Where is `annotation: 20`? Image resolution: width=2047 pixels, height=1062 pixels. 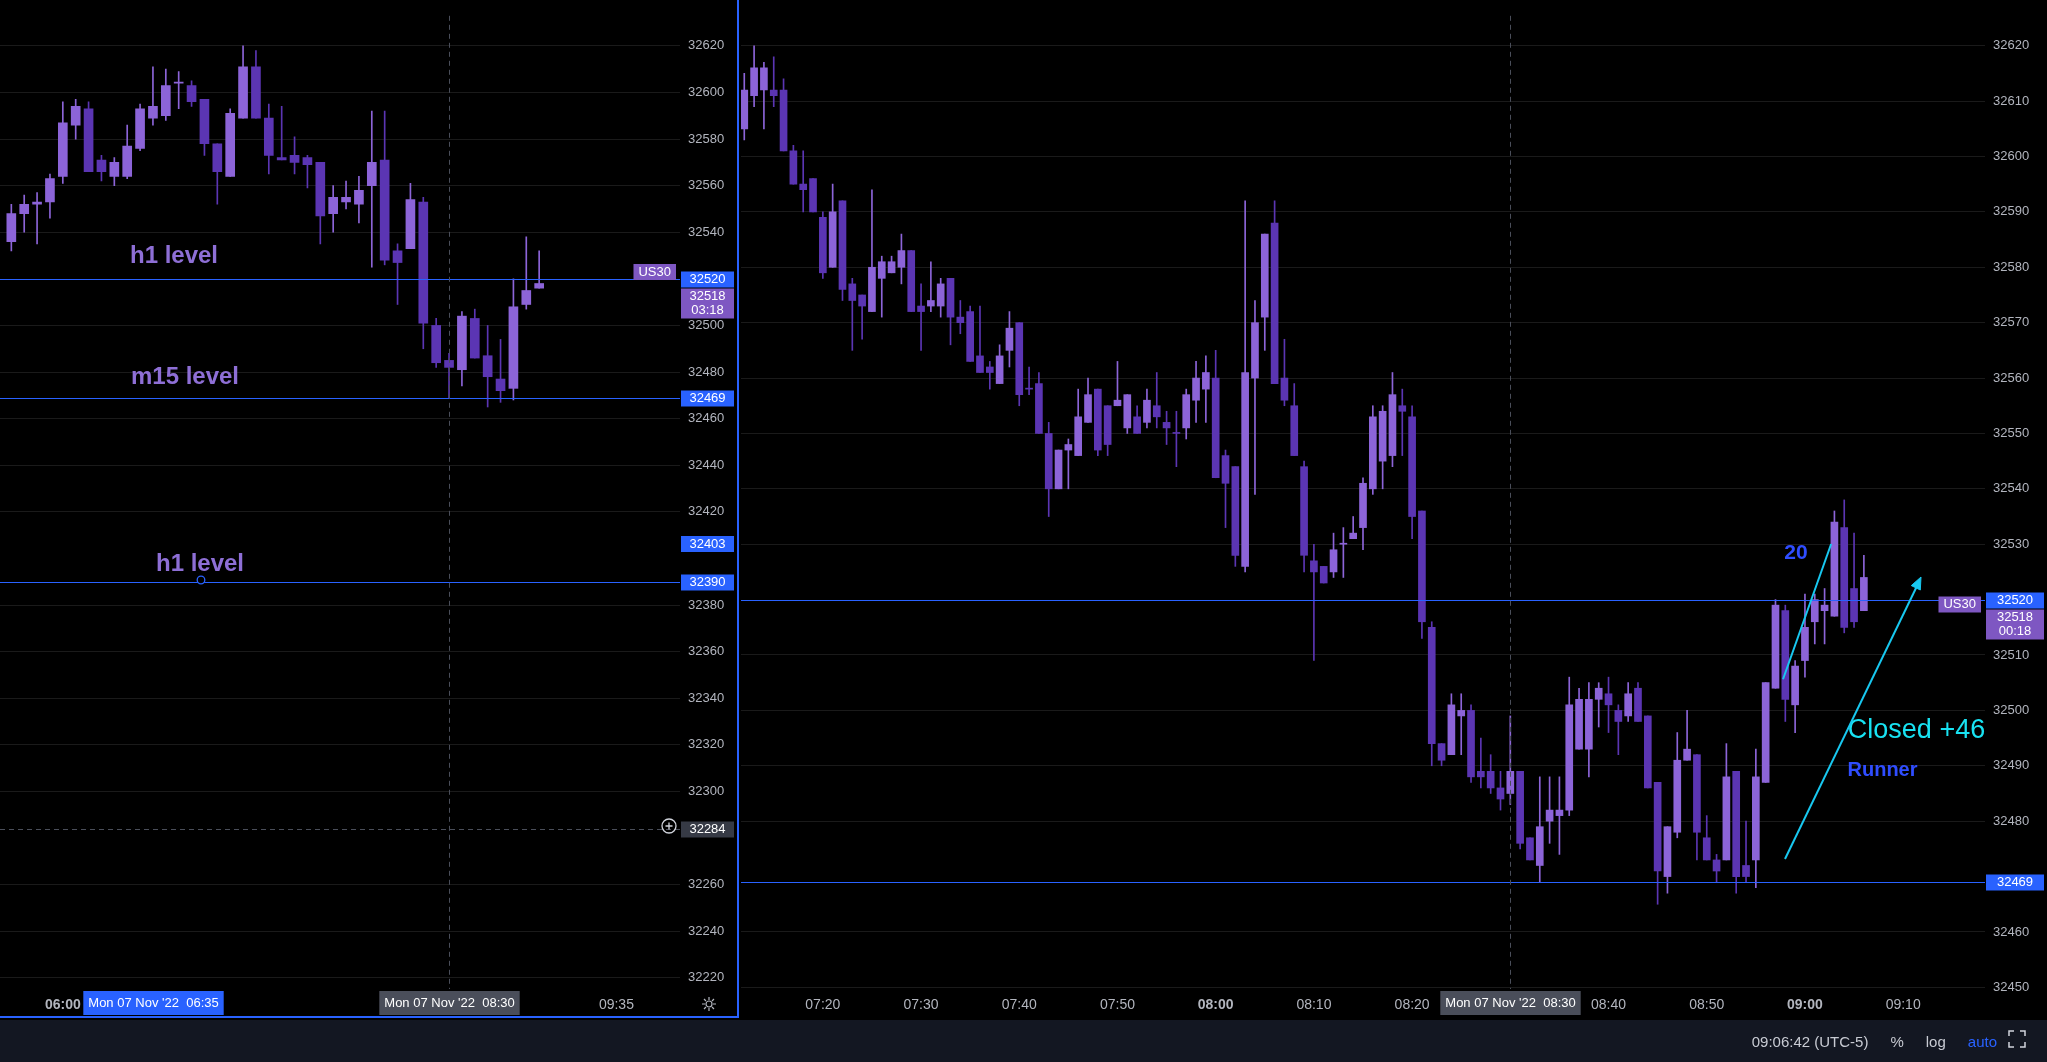
annotation: 20 is located at coordinates (1796, 552).